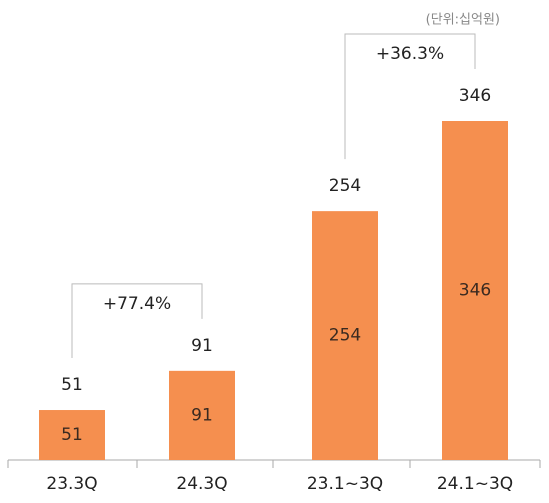 The width and height of the screenshot is (549, 503). I want to click on bar-inner-label: 254, so click(345, 336).